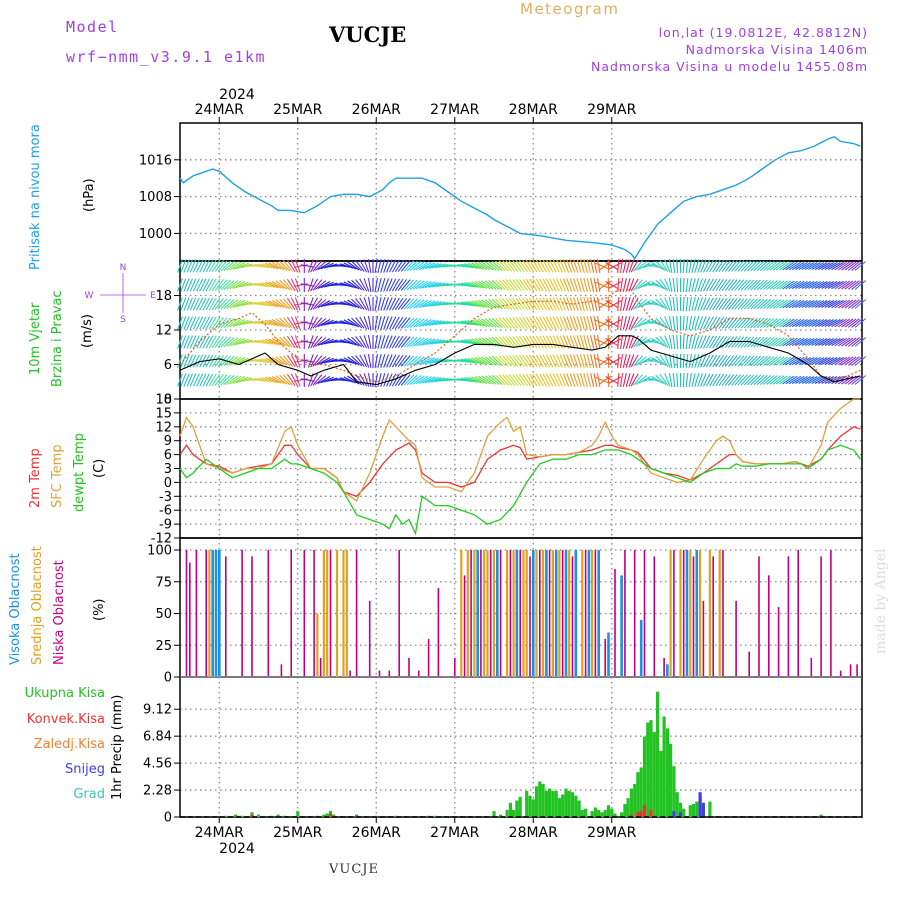  What do you see at coordinates (163, 646) in the screenshot?
I see `cloud-ytick-label: 25` at bounding box center [163, 646].